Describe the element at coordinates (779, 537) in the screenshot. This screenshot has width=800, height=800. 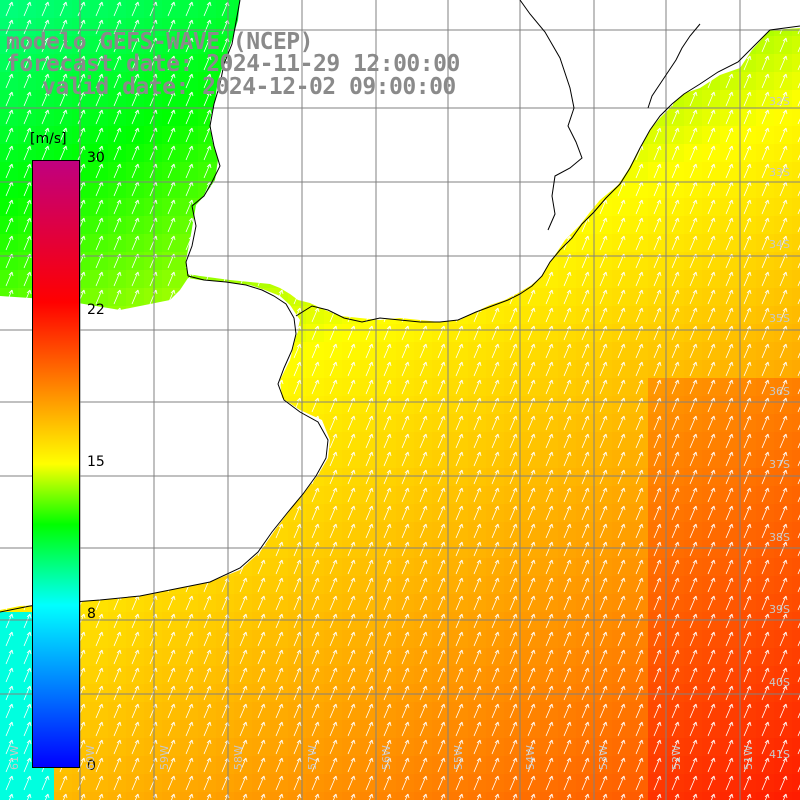
I see `lat-label-38s: 38S` at that location.